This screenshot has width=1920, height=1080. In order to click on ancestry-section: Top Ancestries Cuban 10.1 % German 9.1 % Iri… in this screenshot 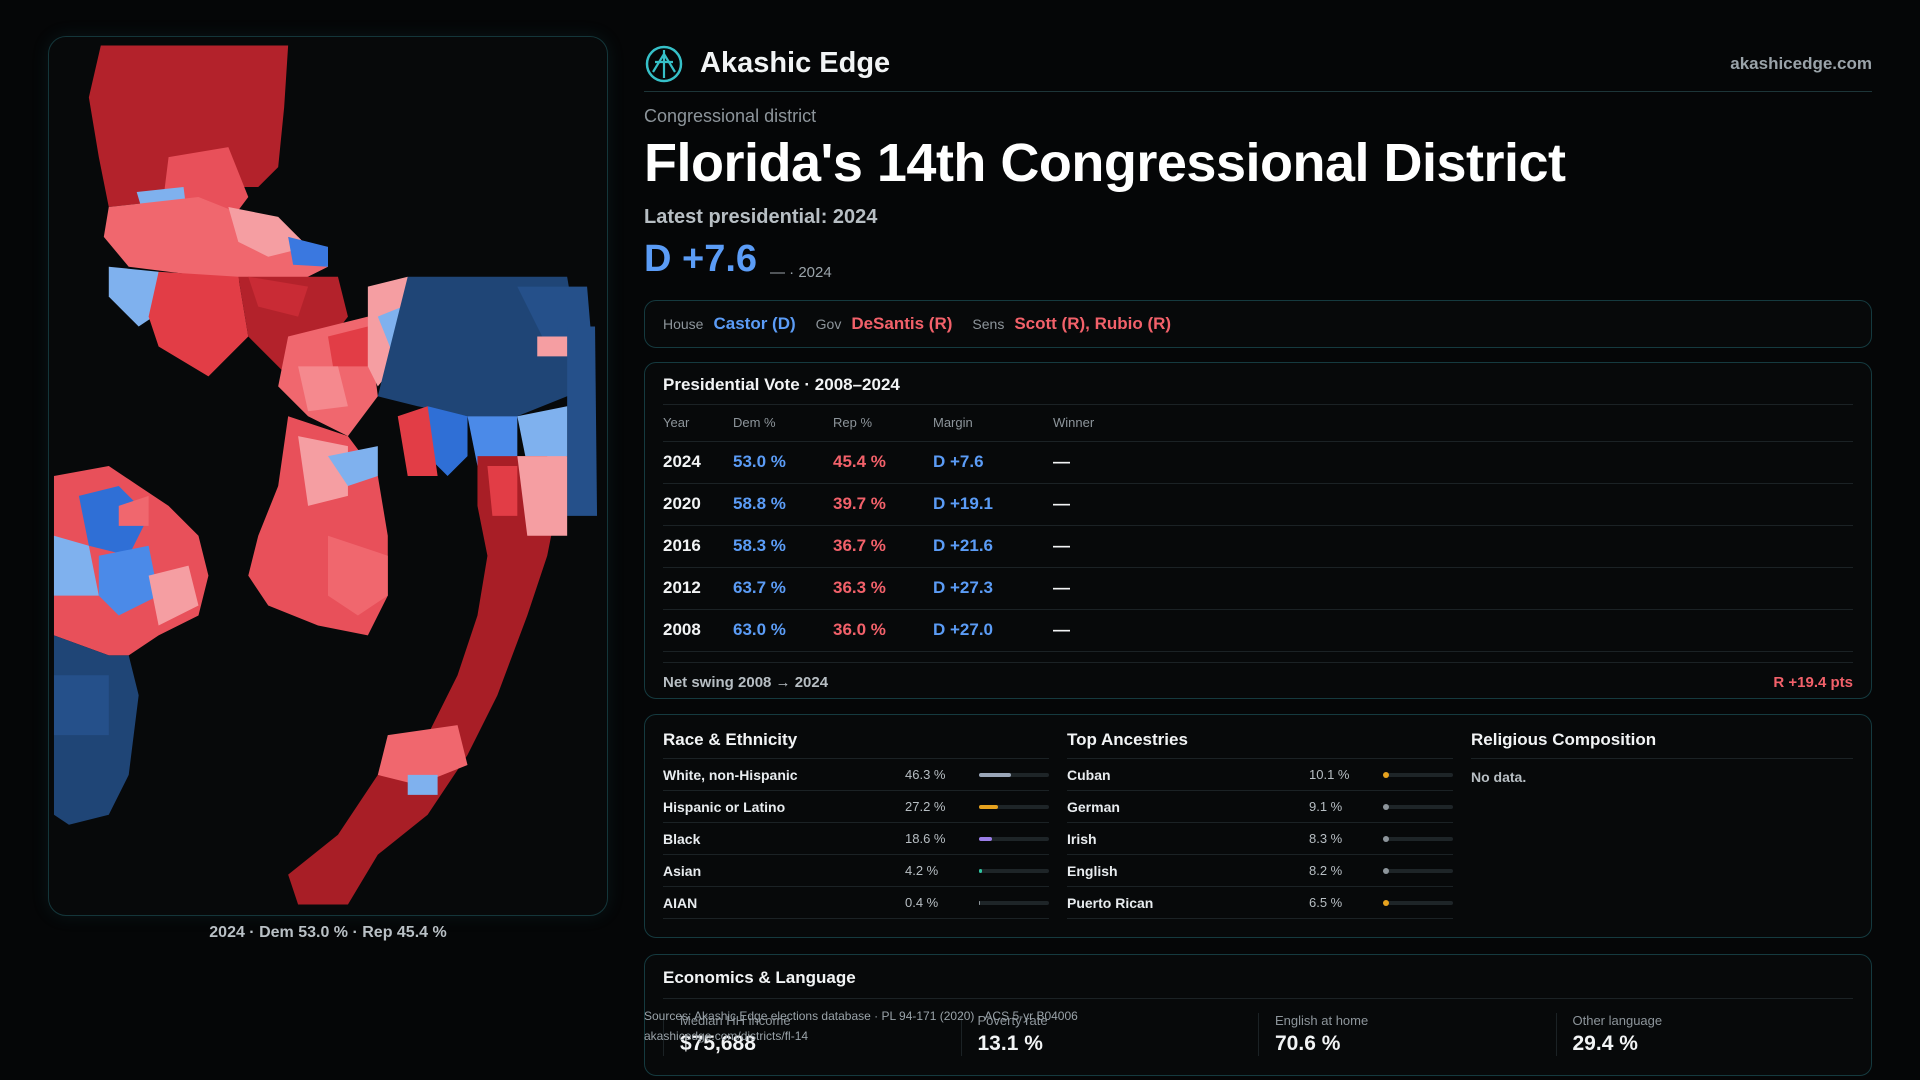, I will do `click(1260, 826)`.